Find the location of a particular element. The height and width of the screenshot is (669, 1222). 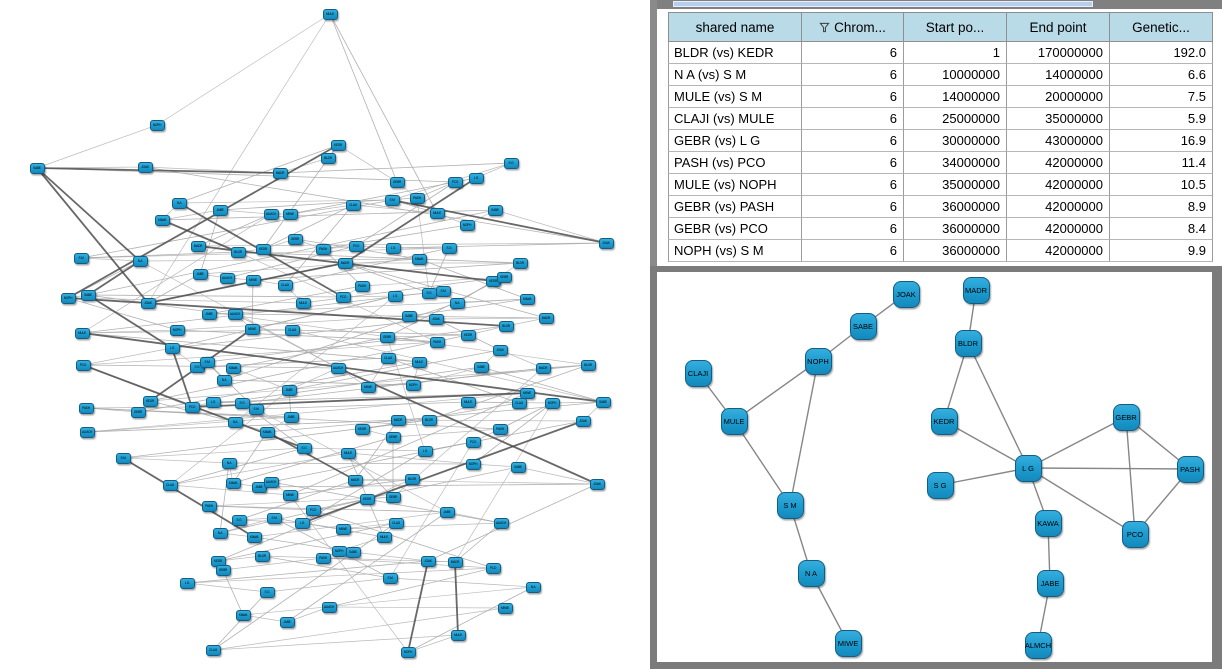

table-row: CLAJI (vs) MULE 6 25000000 35000000 5.9 is located at coordinates (941, 119).